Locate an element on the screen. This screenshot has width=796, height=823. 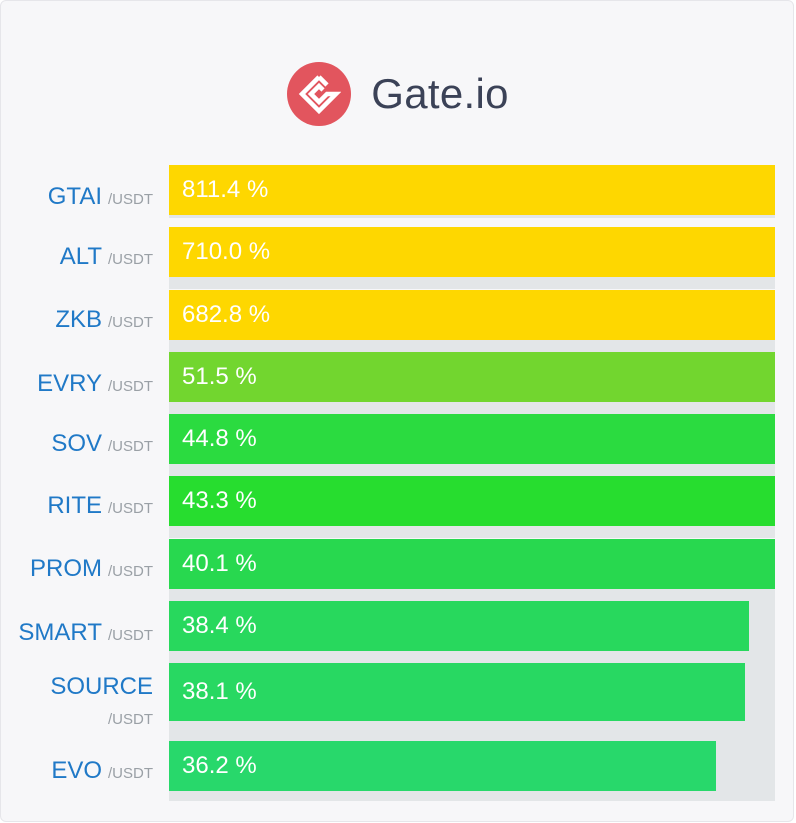
bar-value-label: 710.0 % is located at coordinates (226, 251).